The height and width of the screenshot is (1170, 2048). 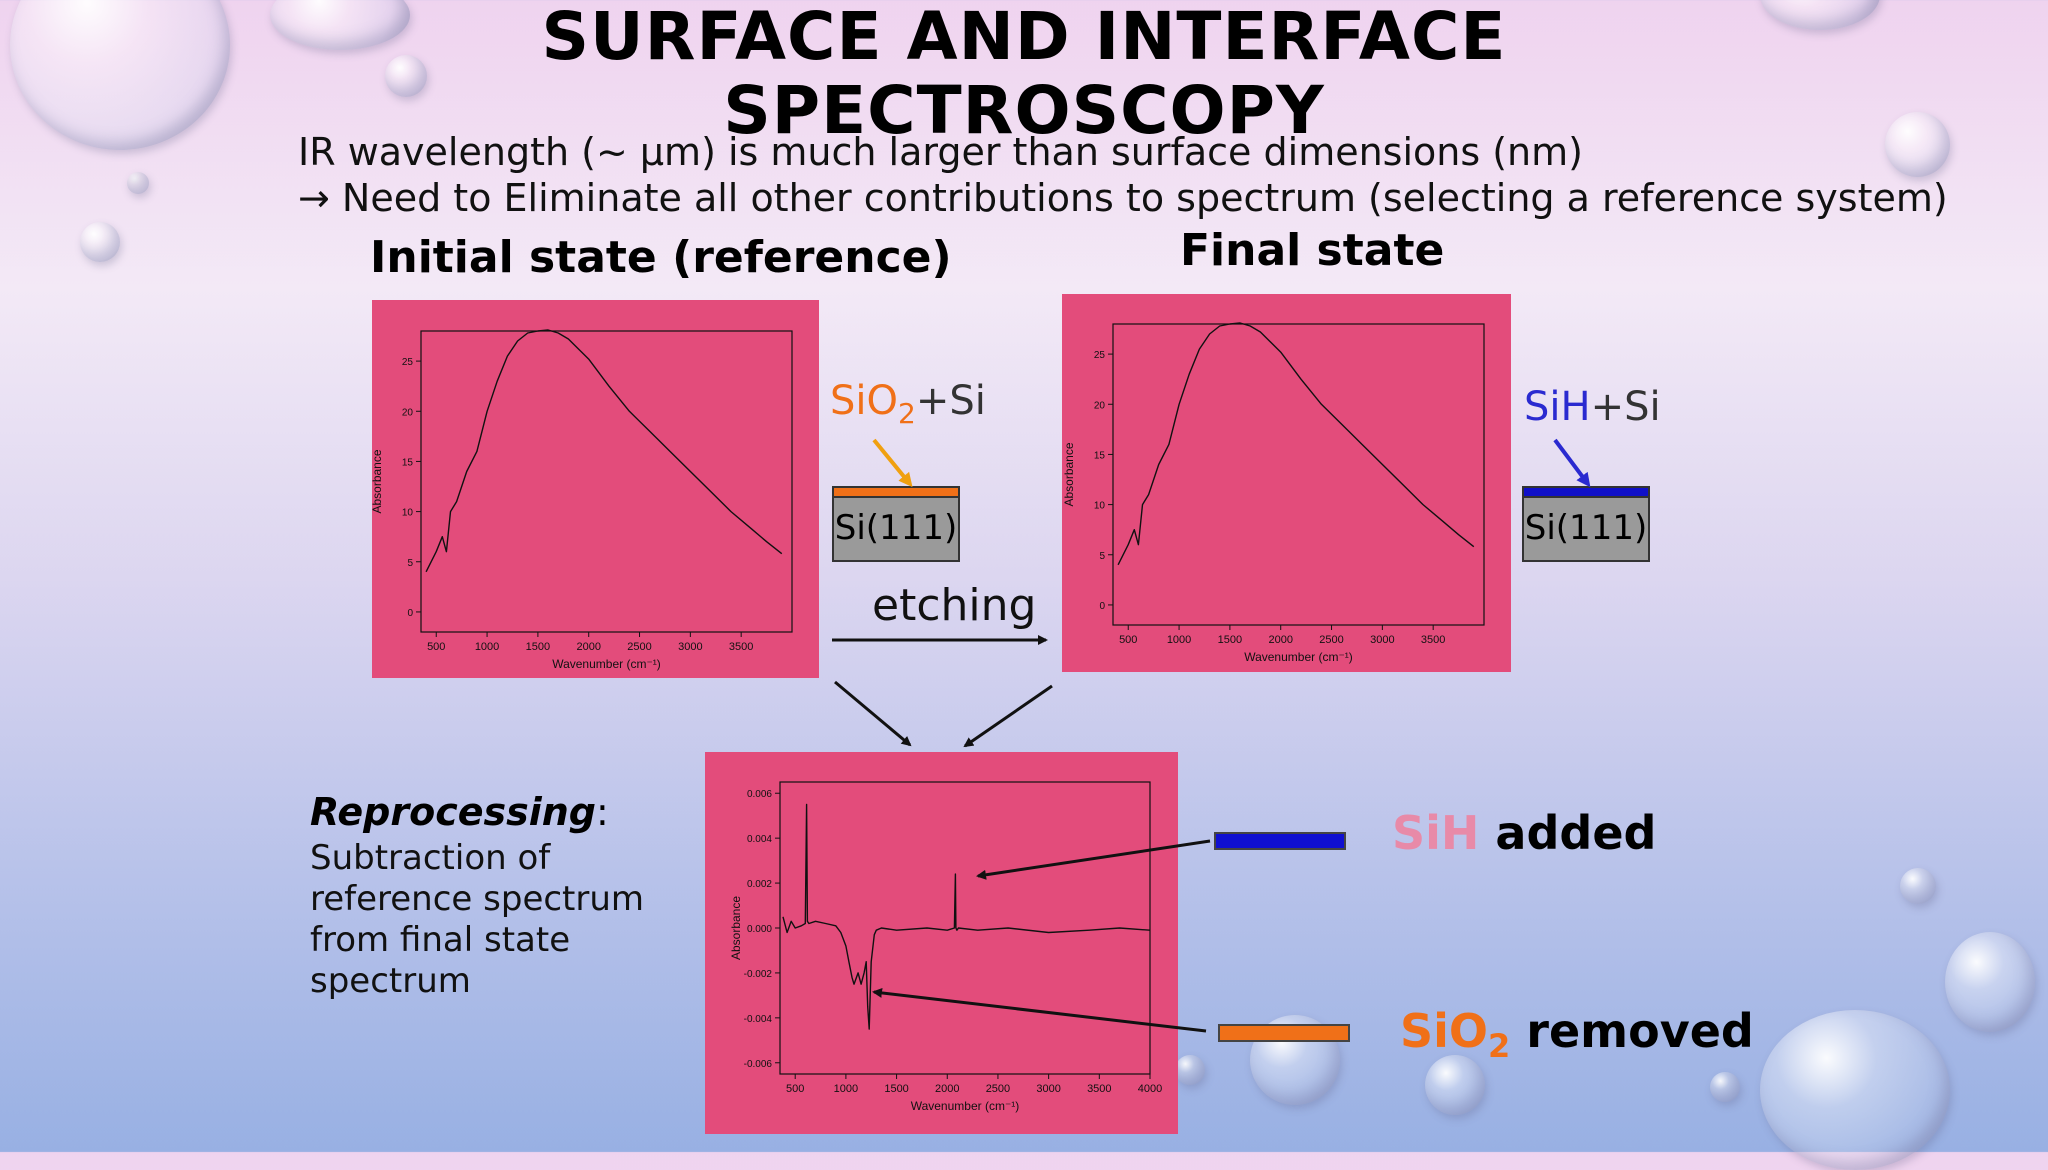 I want to click on y-tick-label: -0.006, so click(x=758, y=1064).